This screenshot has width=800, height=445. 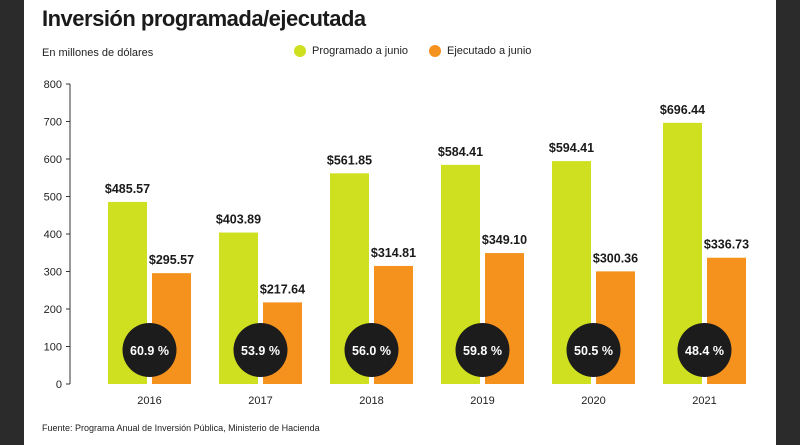 I want to click on execution-pct-label: 50.5 %, so click(x=593, y=351).